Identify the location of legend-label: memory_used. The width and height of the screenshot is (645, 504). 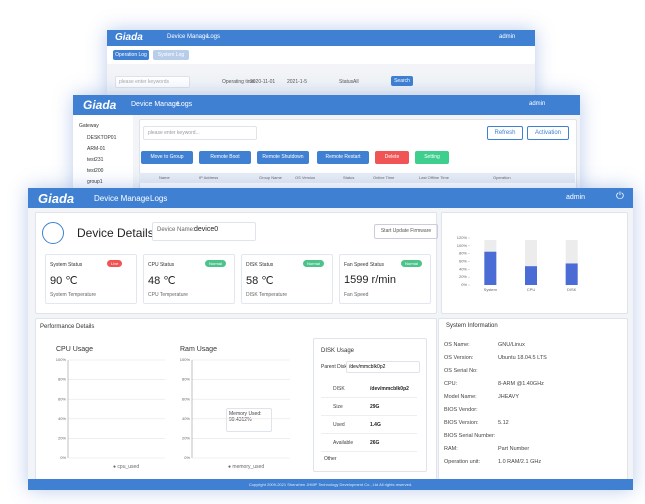
(248, 467).